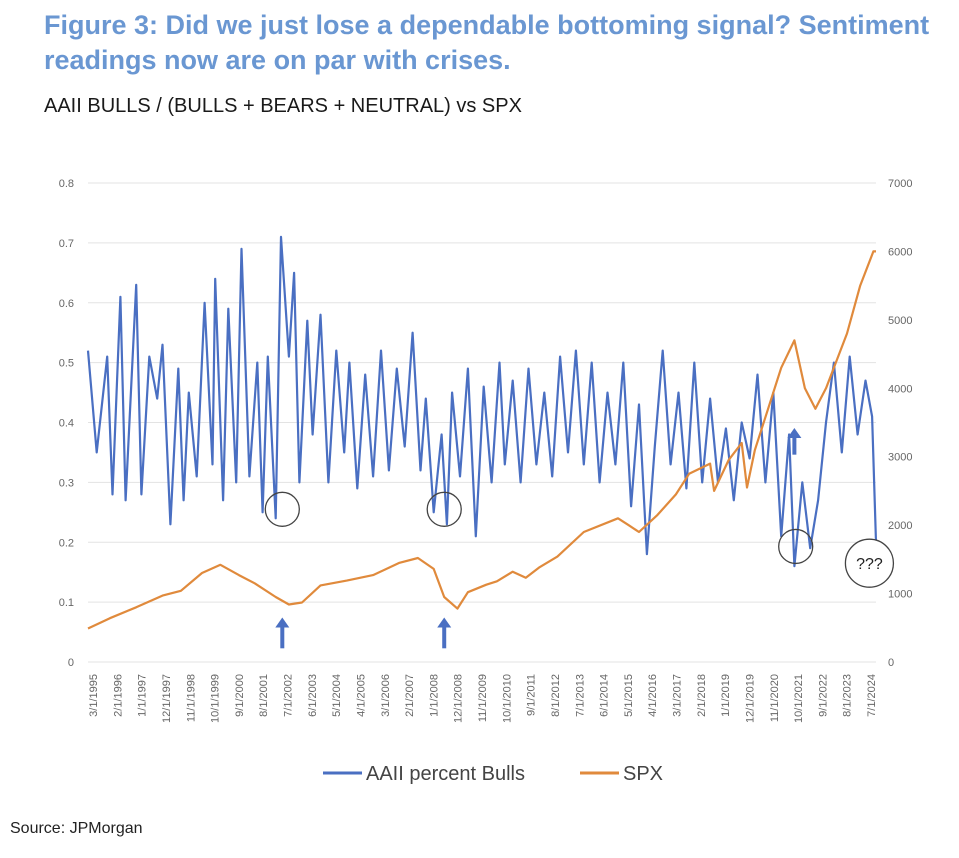 This screenshot has width=959, height=858. I want to click on left-axis-tick-label: 0.3, so click(66, 483).